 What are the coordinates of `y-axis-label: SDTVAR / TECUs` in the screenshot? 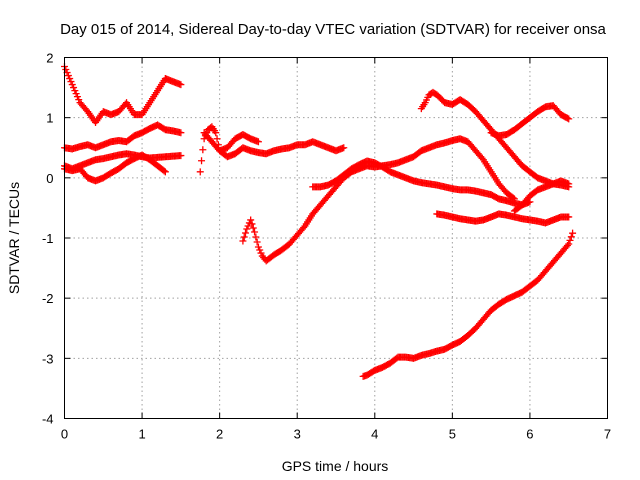 It's located at (14, 238).